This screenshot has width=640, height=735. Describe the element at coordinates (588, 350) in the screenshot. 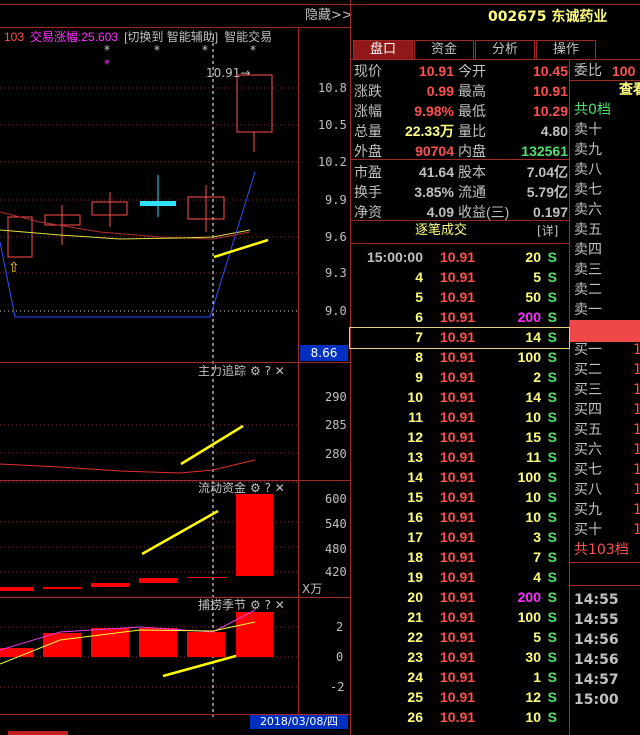

I see `buy-level: 买一` at that location.